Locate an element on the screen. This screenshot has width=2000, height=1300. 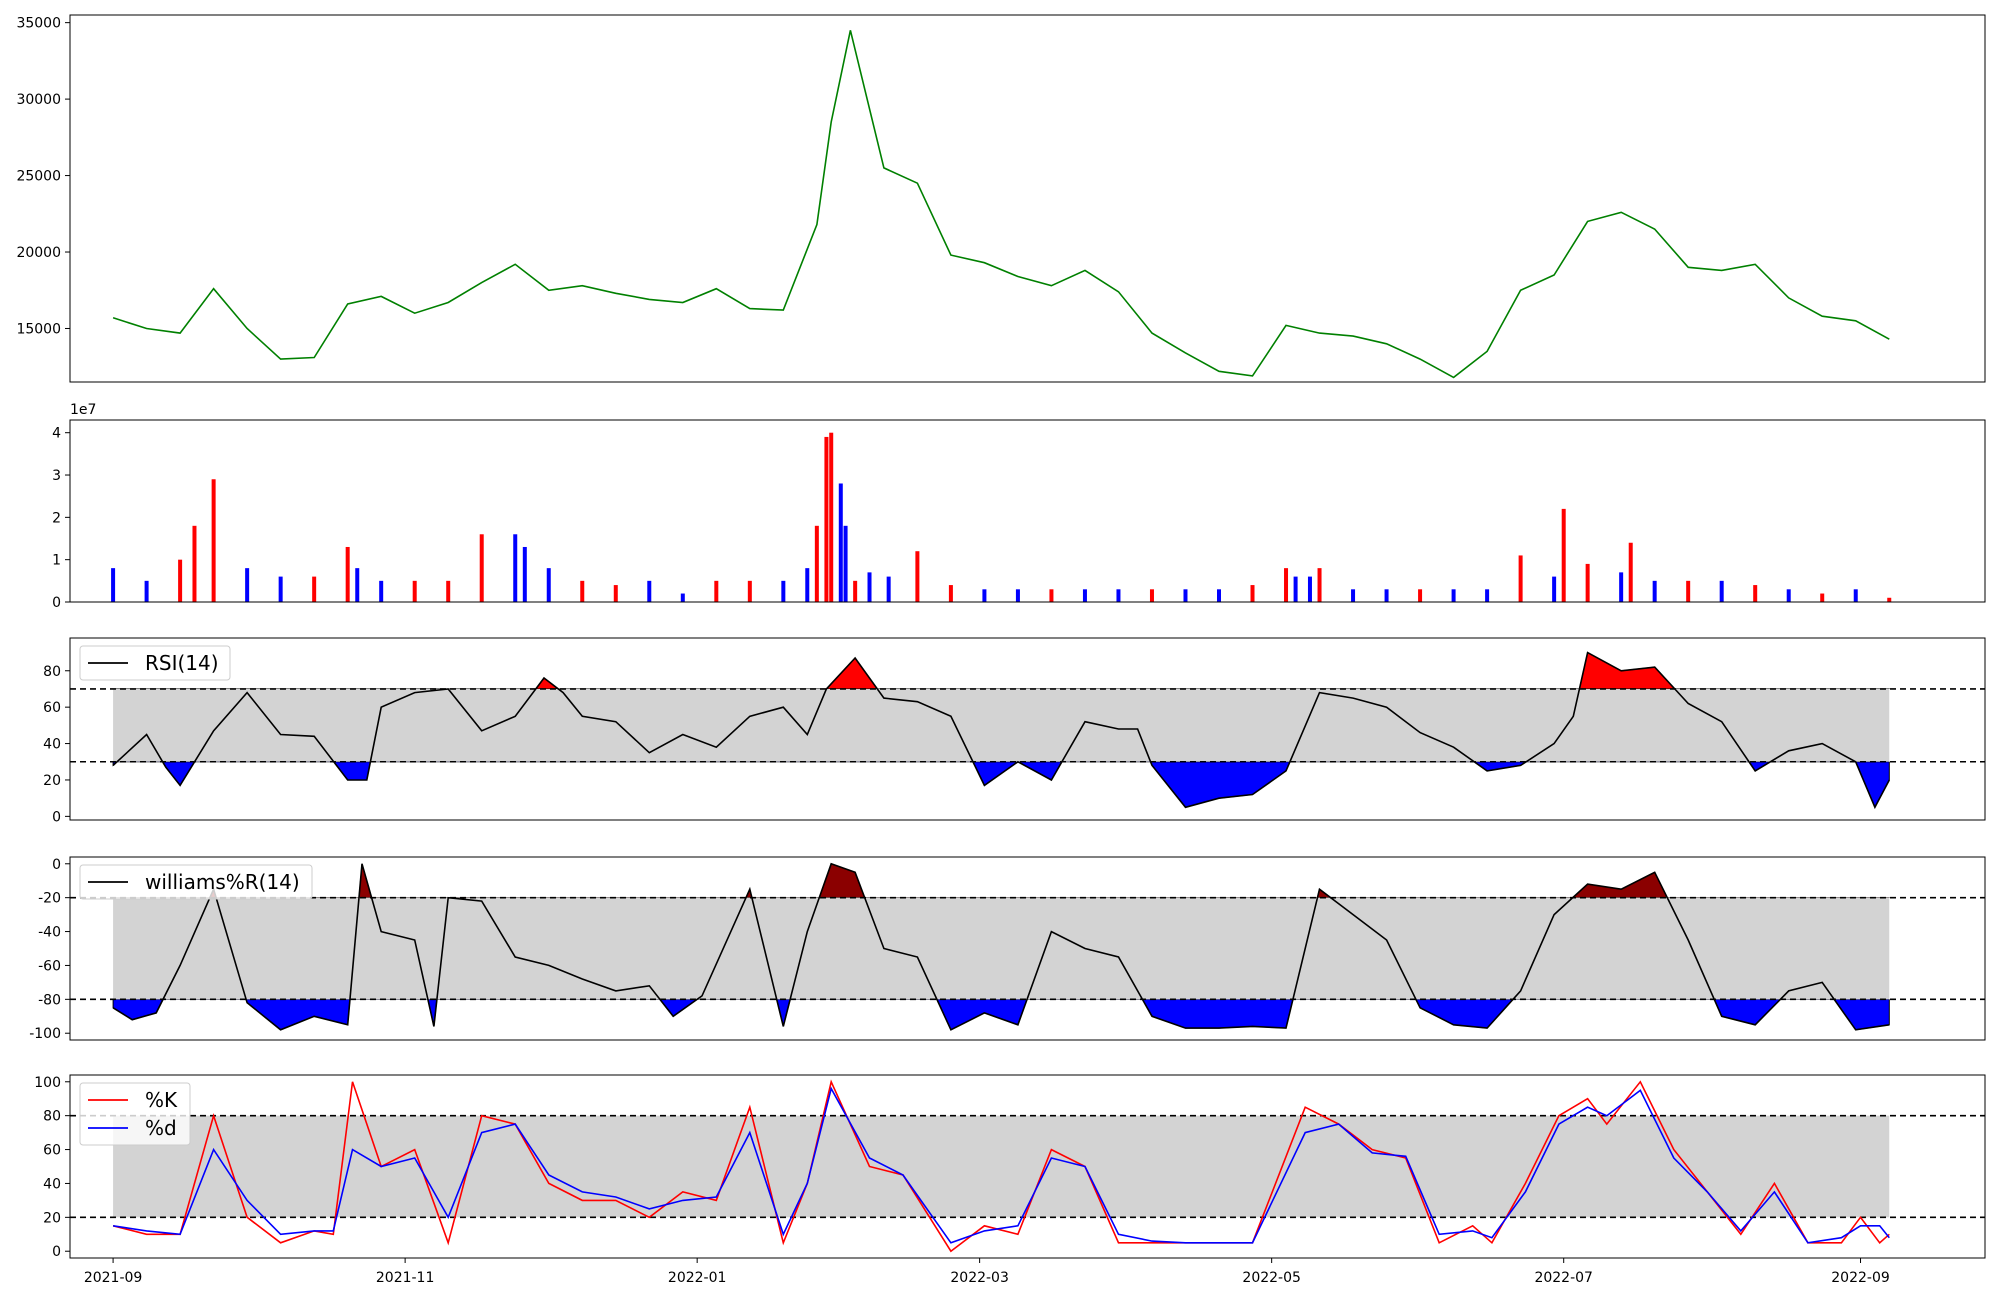
stochastic-ytick-label: 60 is located at coordinates (52, 1151).